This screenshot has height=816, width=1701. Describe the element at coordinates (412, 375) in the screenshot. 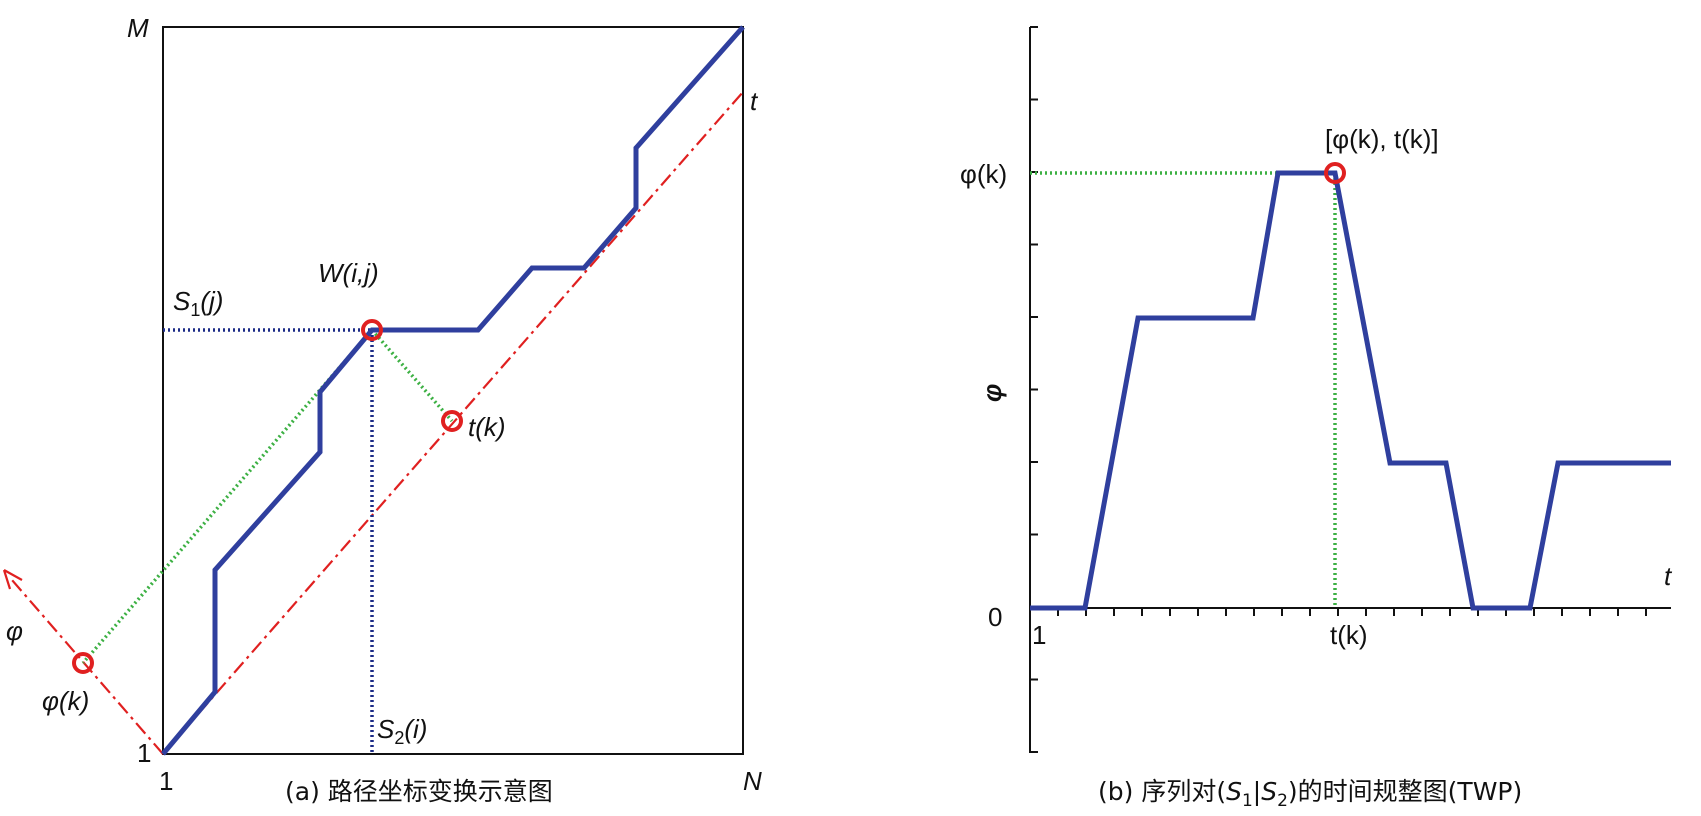

I see `green-projection-t` at that location.